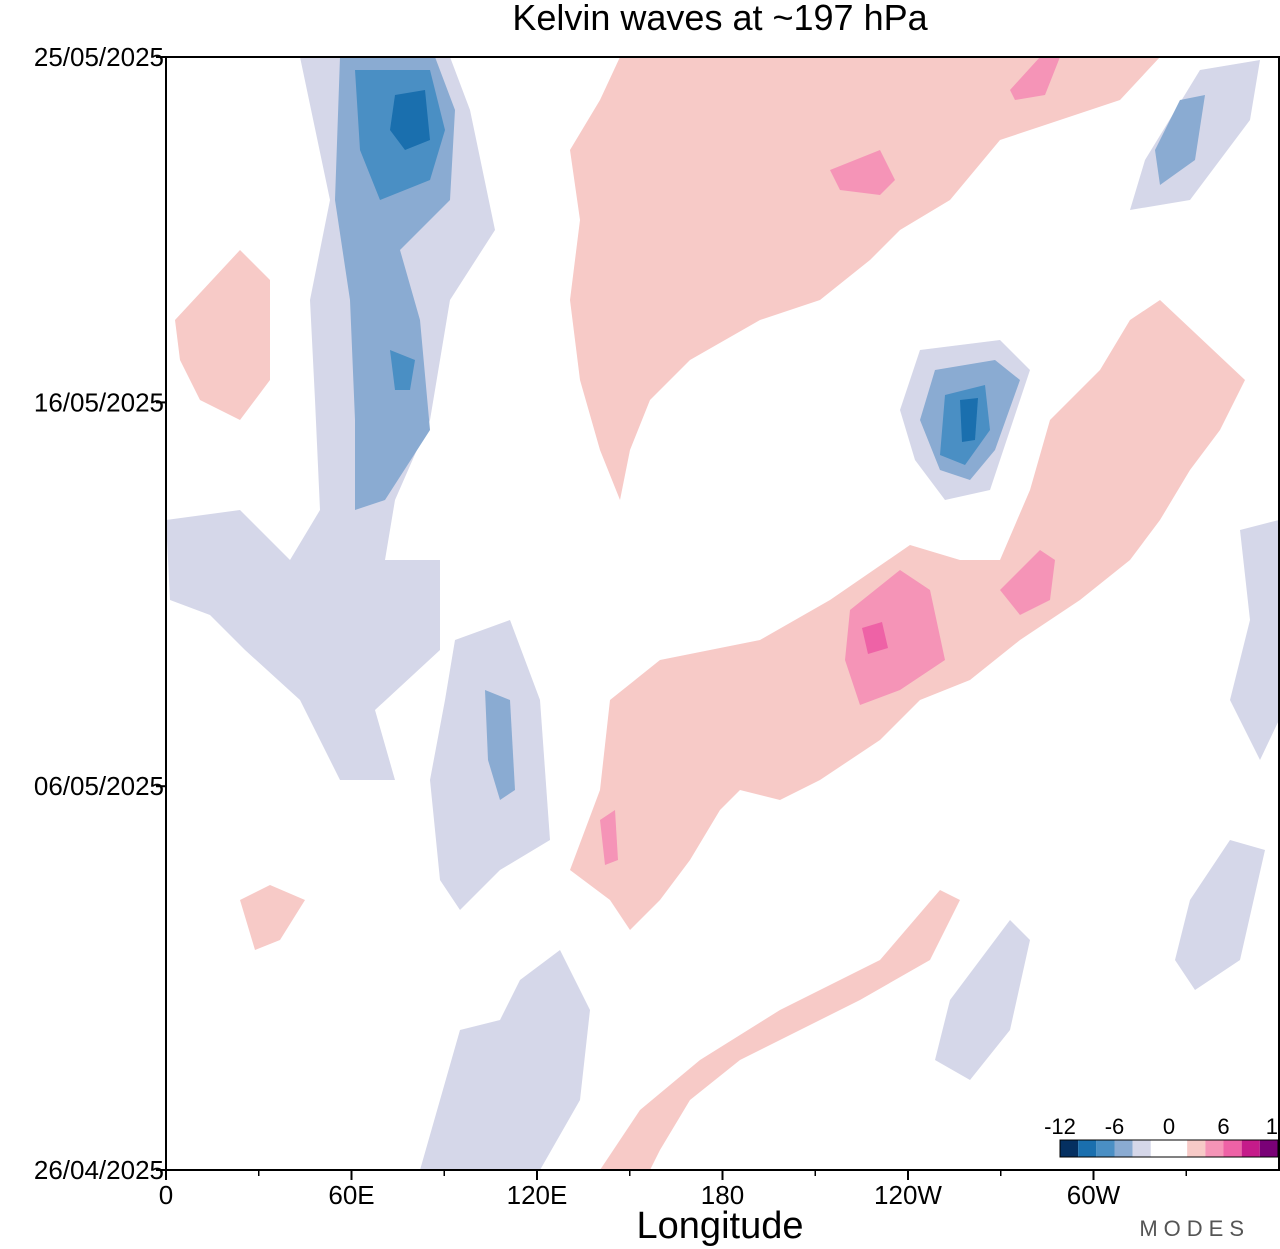 The image size is (1280, 1249). I want to click on positive-mid-upper, so click(862, 172).